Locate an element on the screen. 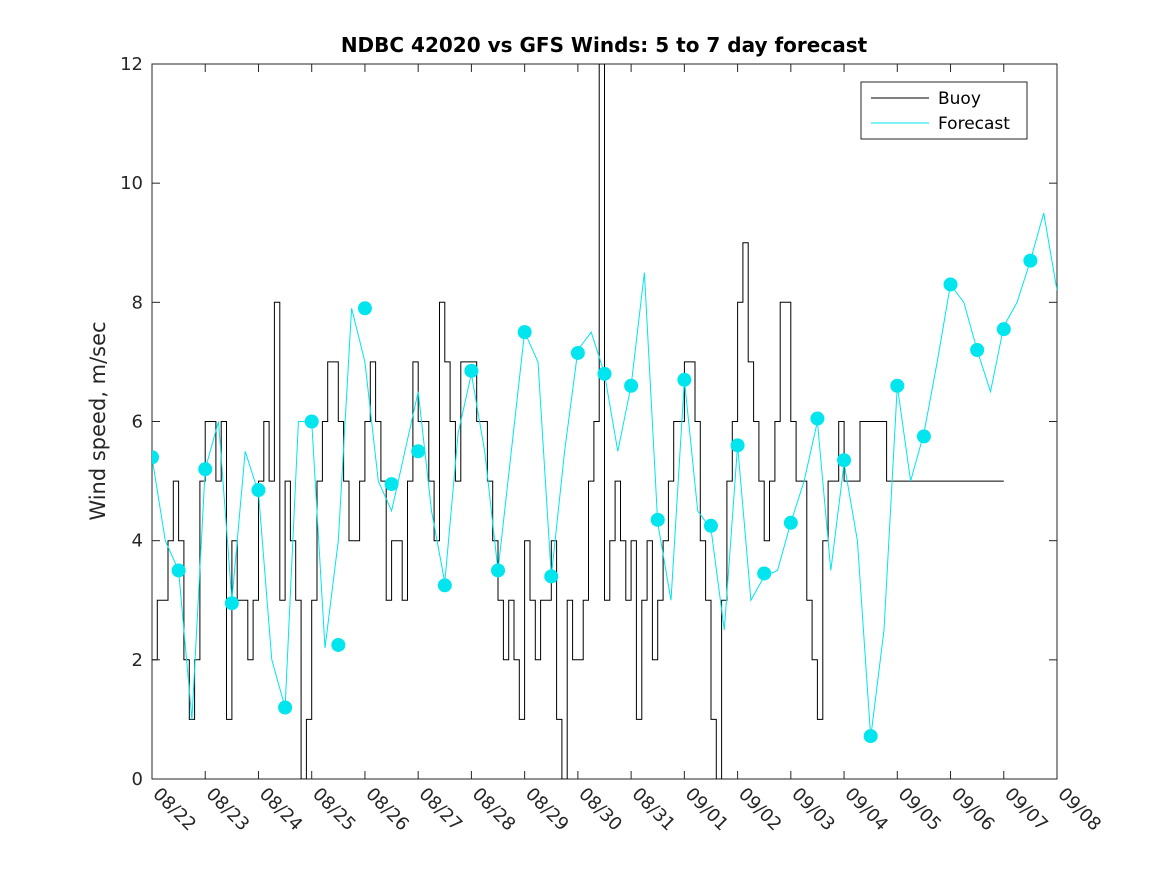 The image size is (1167, 875). y-axis-label: Wind speed, m/sec is located at coordinates (98, 420).